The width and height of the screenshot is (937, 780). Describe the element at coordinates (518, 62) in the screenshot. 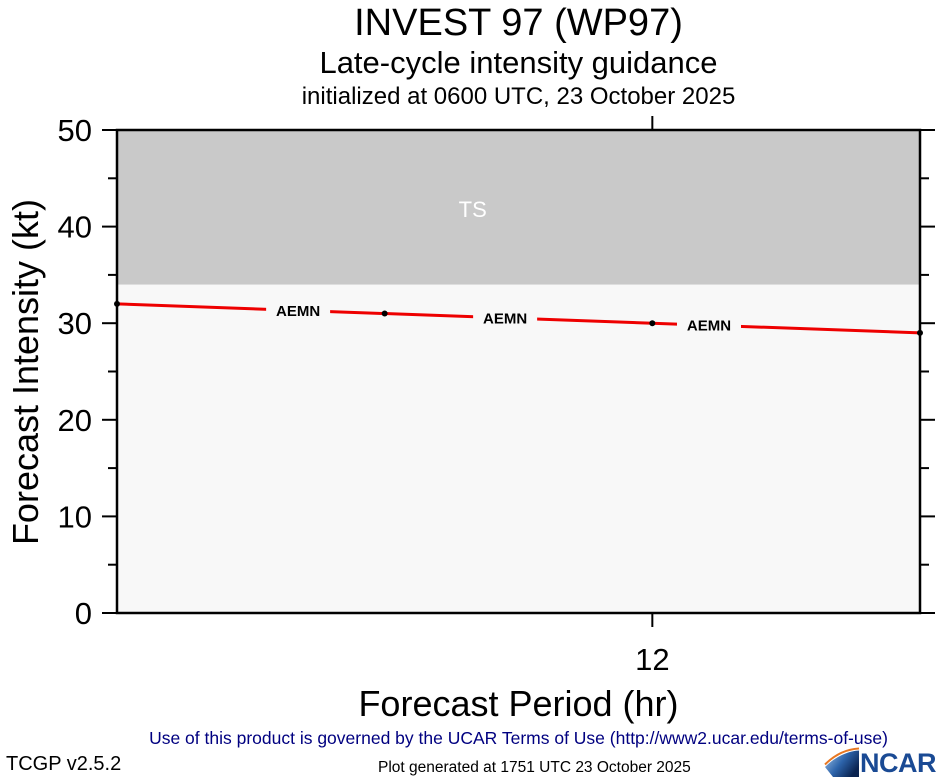

I see `chart-subtitle: Late-cycle intensity guidance` at that location.